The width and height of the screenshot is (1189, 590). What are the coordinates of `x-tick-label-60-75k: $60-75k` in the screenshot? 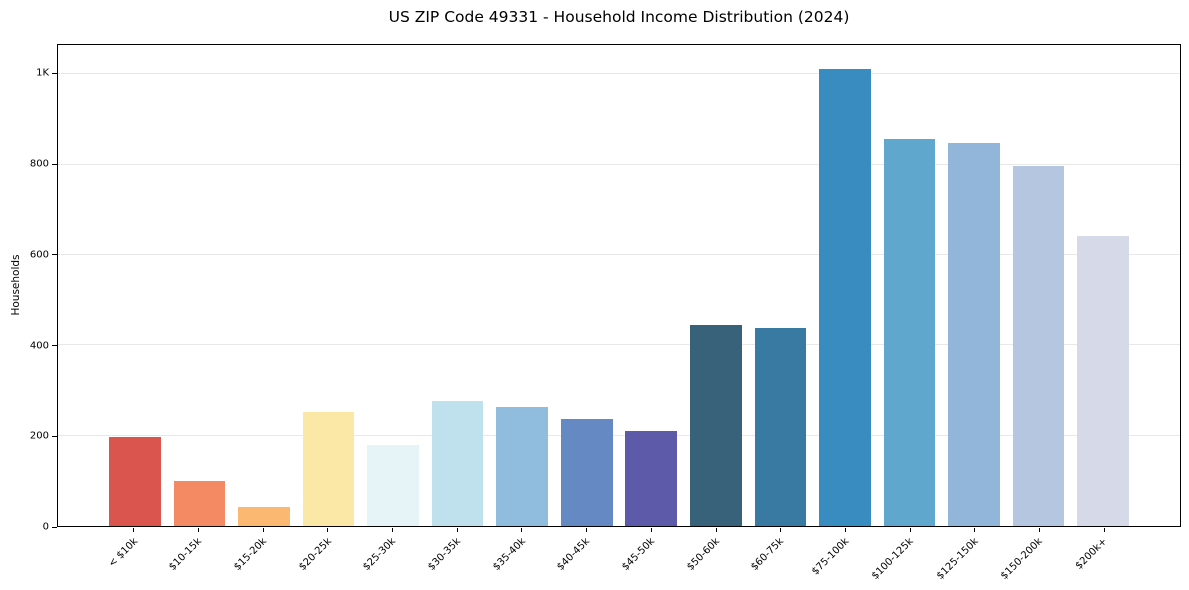 It's located at (768, 554).